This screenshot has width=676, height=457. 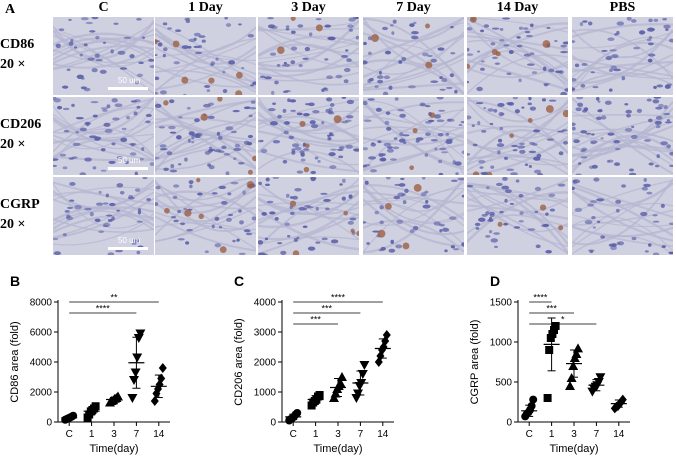 What do you see at coordinates (15, 281) in the screenshot?
I see `panel-letter: B` at bounding box center [15, 281].